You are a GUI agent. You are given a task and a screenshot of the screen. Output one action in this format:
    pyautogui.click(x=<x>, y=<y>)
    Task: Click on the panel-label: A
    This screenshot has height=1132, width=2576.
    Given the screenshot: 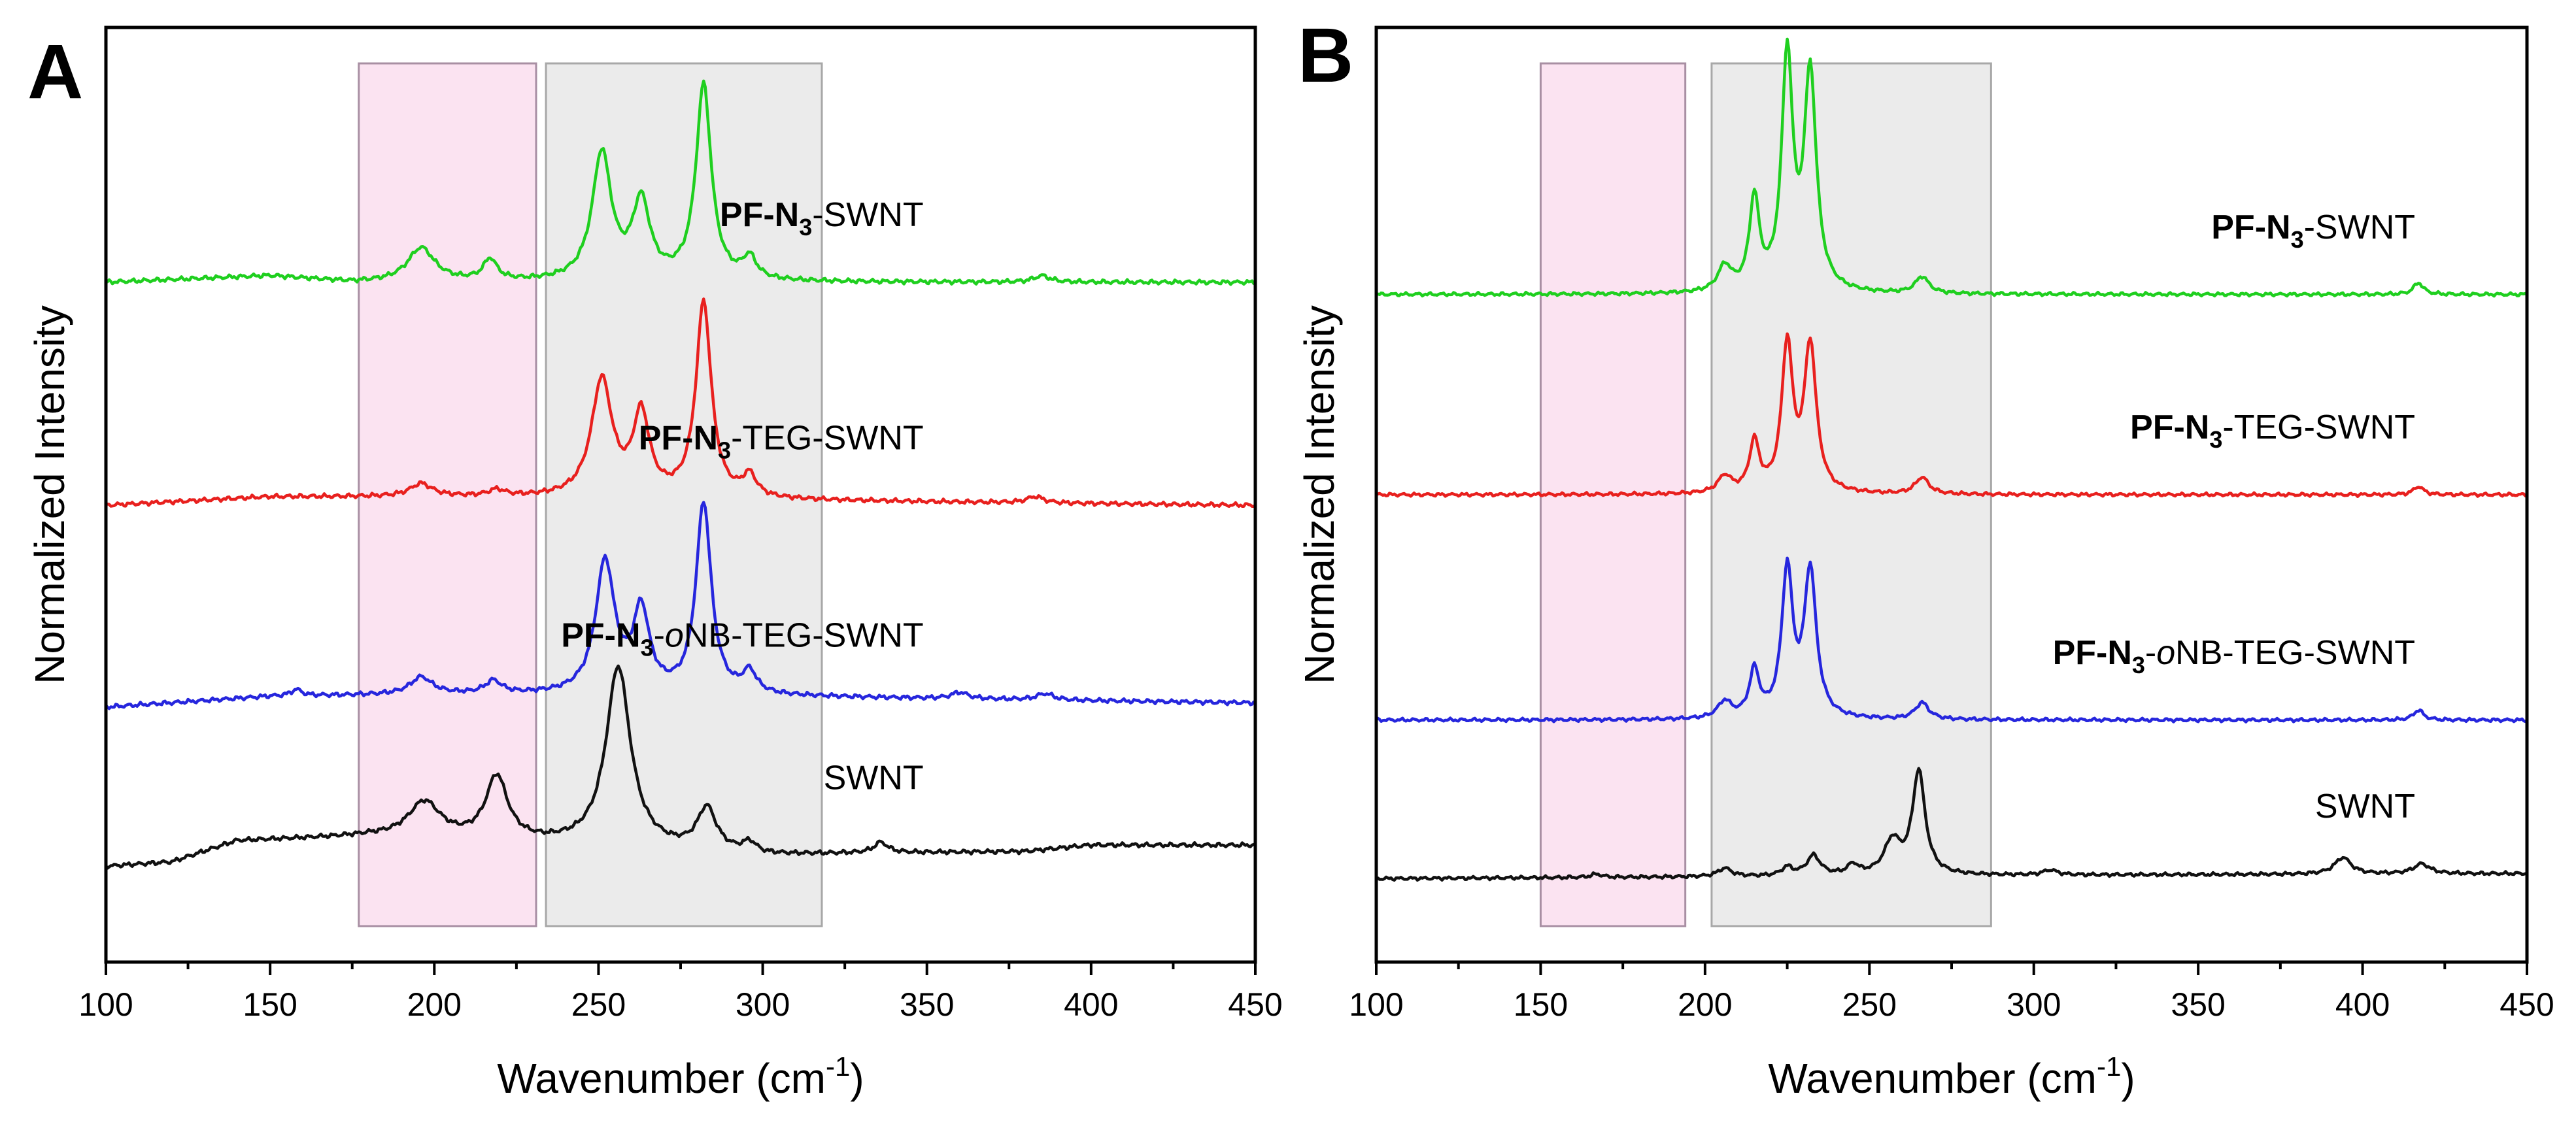 What is the action you would take?
    pyautogui.click(x=55, y=72)
    